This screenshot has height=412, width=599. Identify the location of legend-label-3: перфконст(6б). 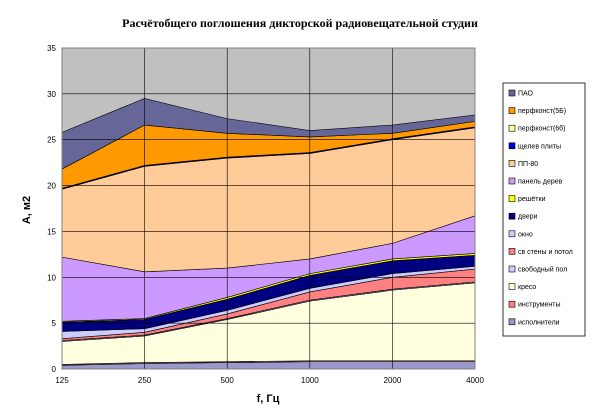
(542, 129).